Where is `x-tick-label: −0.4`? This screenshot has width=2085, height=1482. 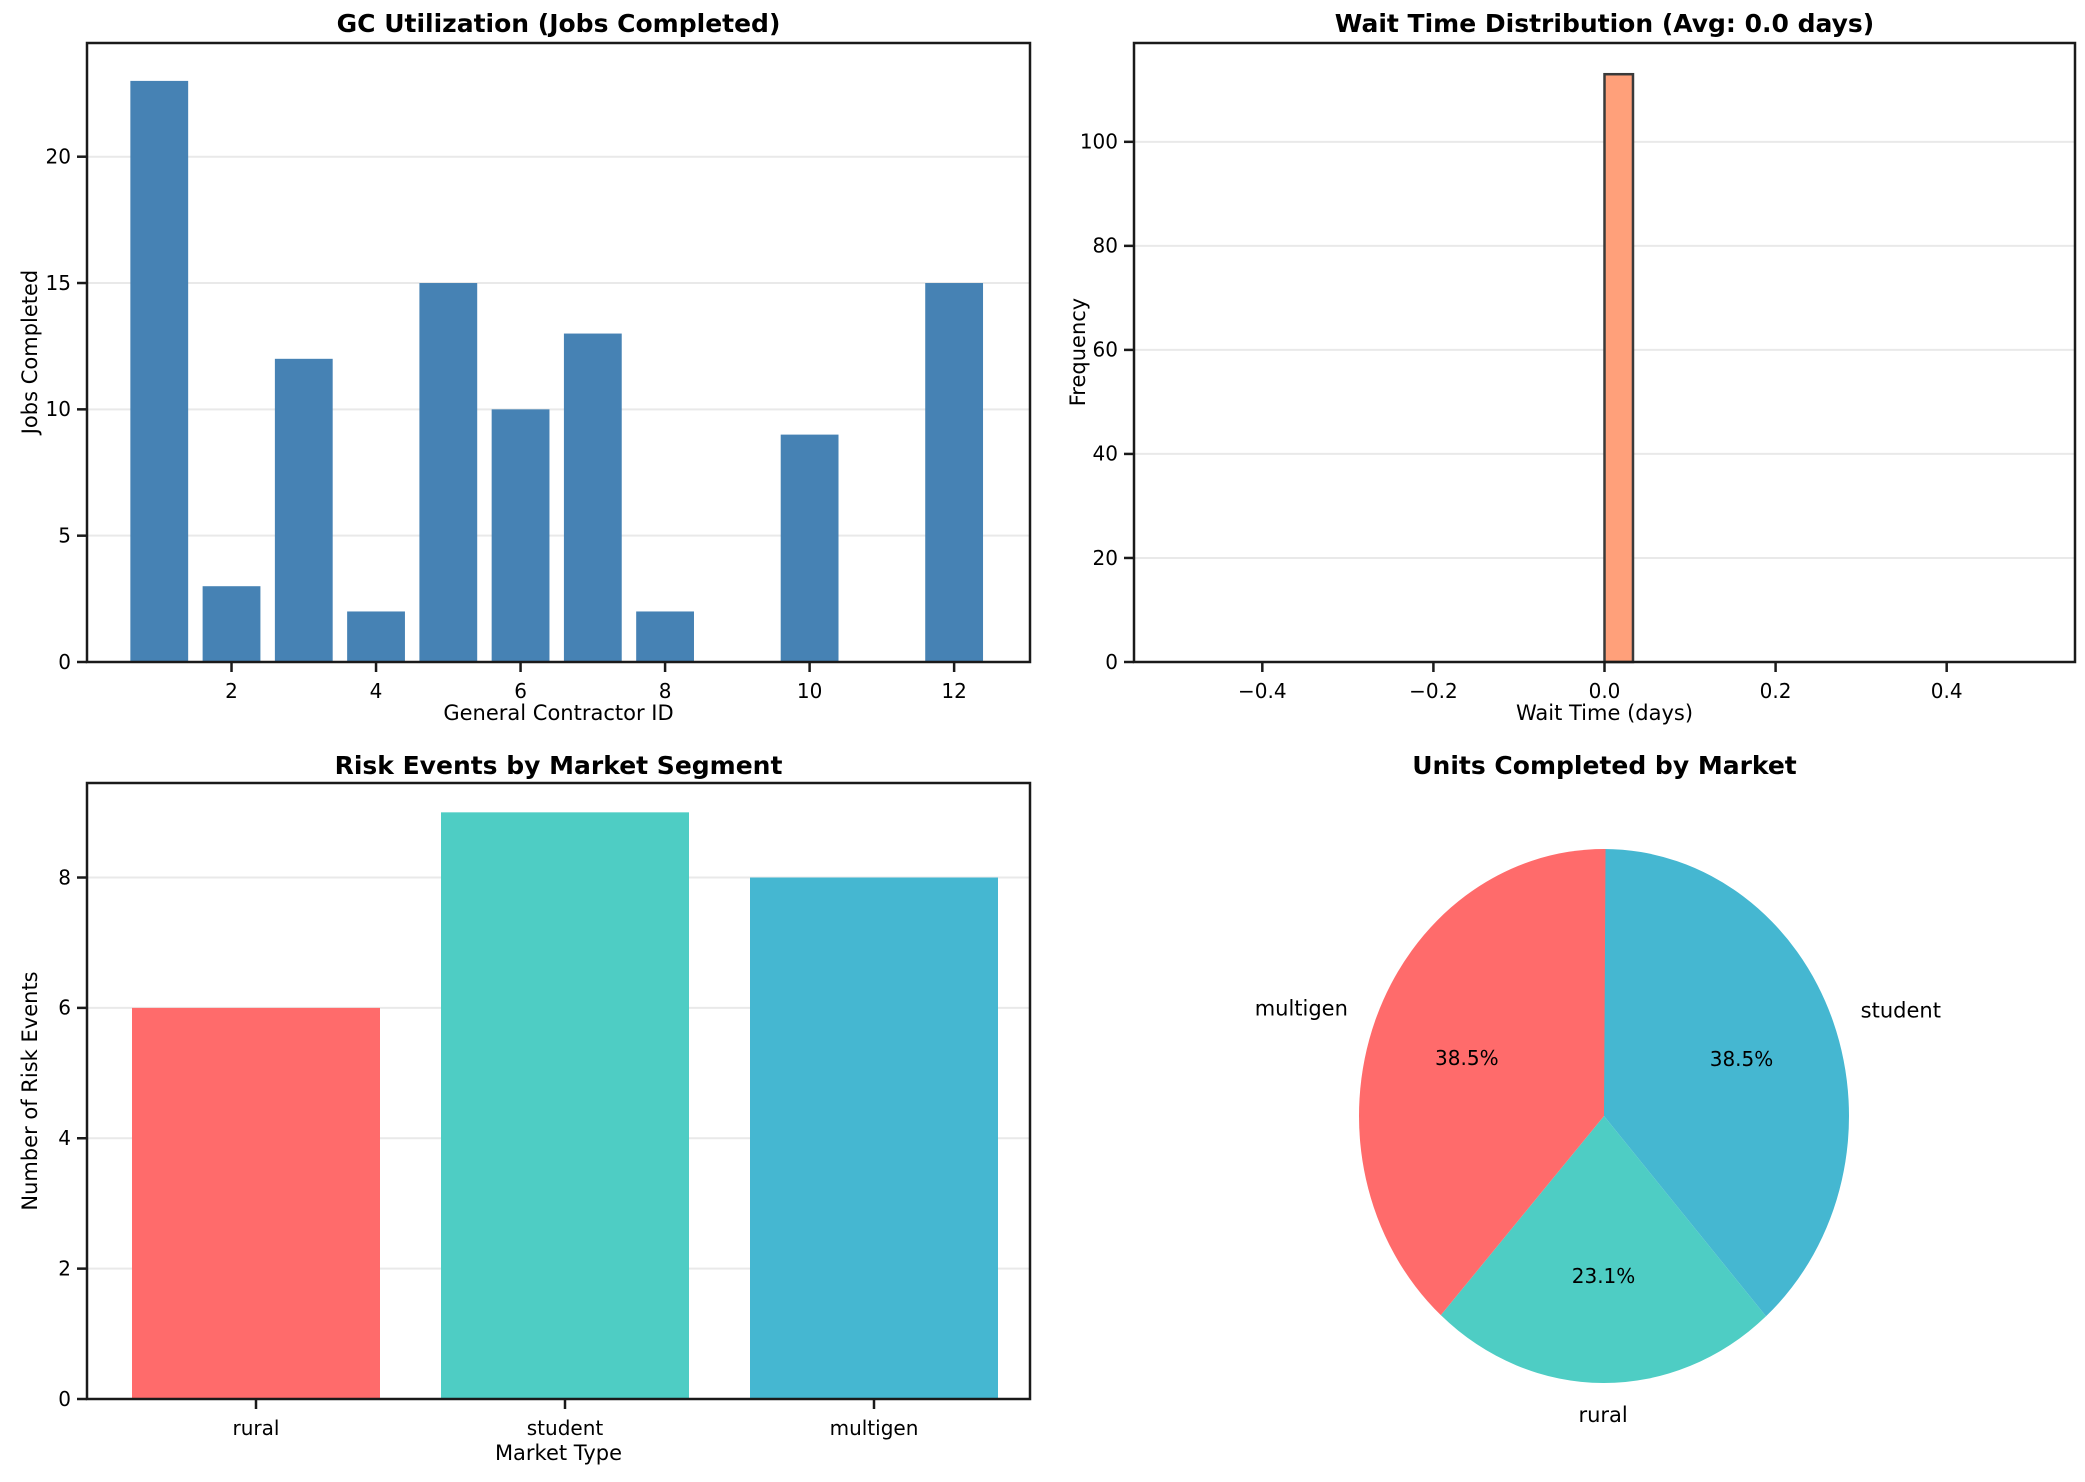
x-tick-label: −0.4 is located at coordinates (1262, 691).